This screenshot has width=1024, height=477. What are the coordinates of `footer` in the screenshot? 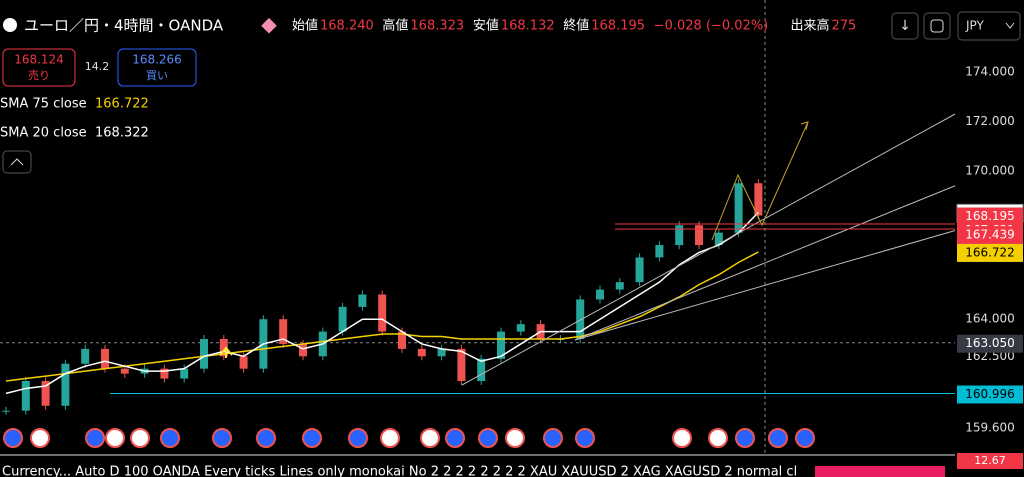 It's located at (512, 466).